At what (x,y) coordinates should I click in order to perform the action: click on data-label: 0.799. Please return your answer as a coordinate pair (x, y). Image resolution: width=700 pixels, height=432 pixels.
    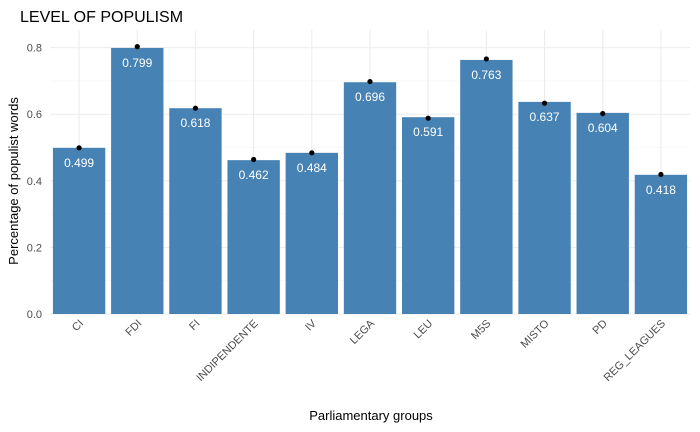
    Looking at the image, I should click on (137, 63).